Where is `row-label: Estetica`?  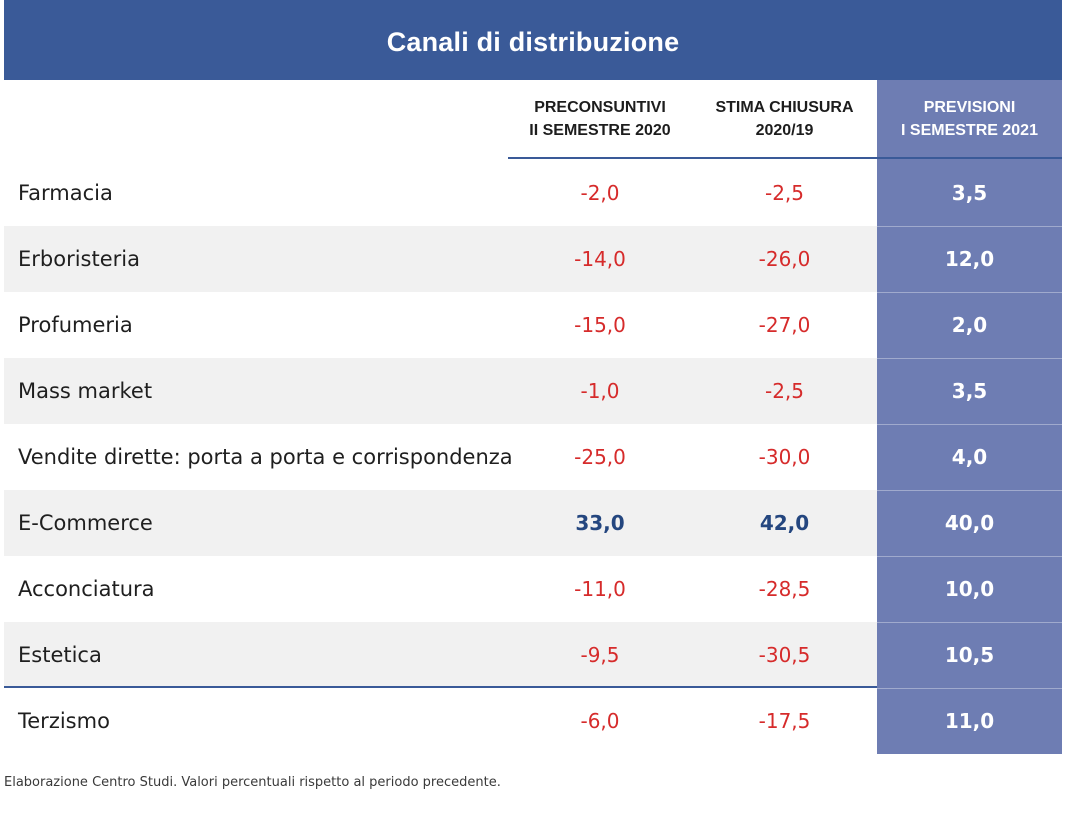 row-label: Estetica is located at coordinates (60, 655).